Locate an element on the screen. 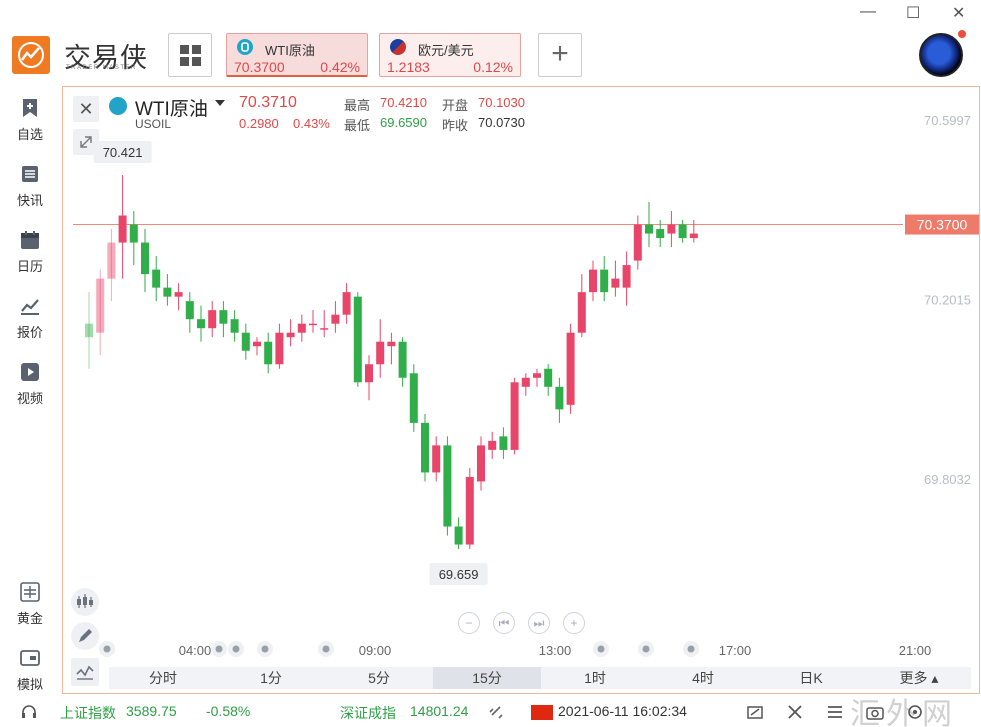 This screenshot has height=727, width=981. indicator-icon is located at coordinates (85, 672).